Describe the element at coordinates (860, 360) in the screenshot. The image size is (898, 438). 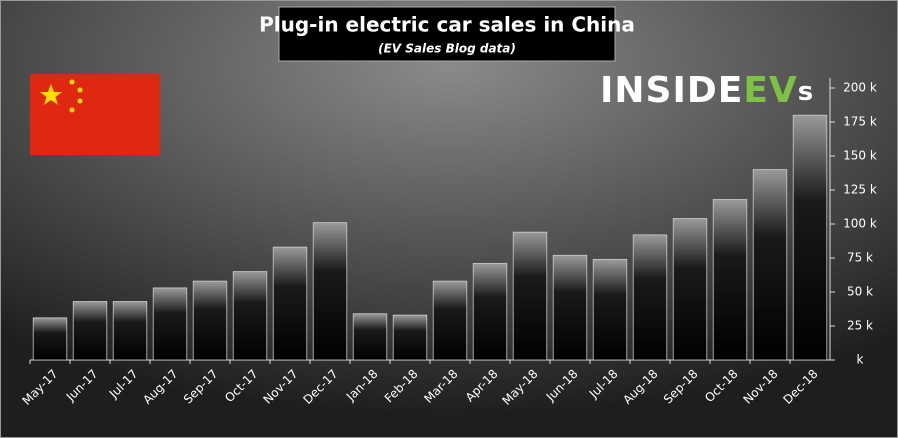
I see `y-tick-label: k` at that location.